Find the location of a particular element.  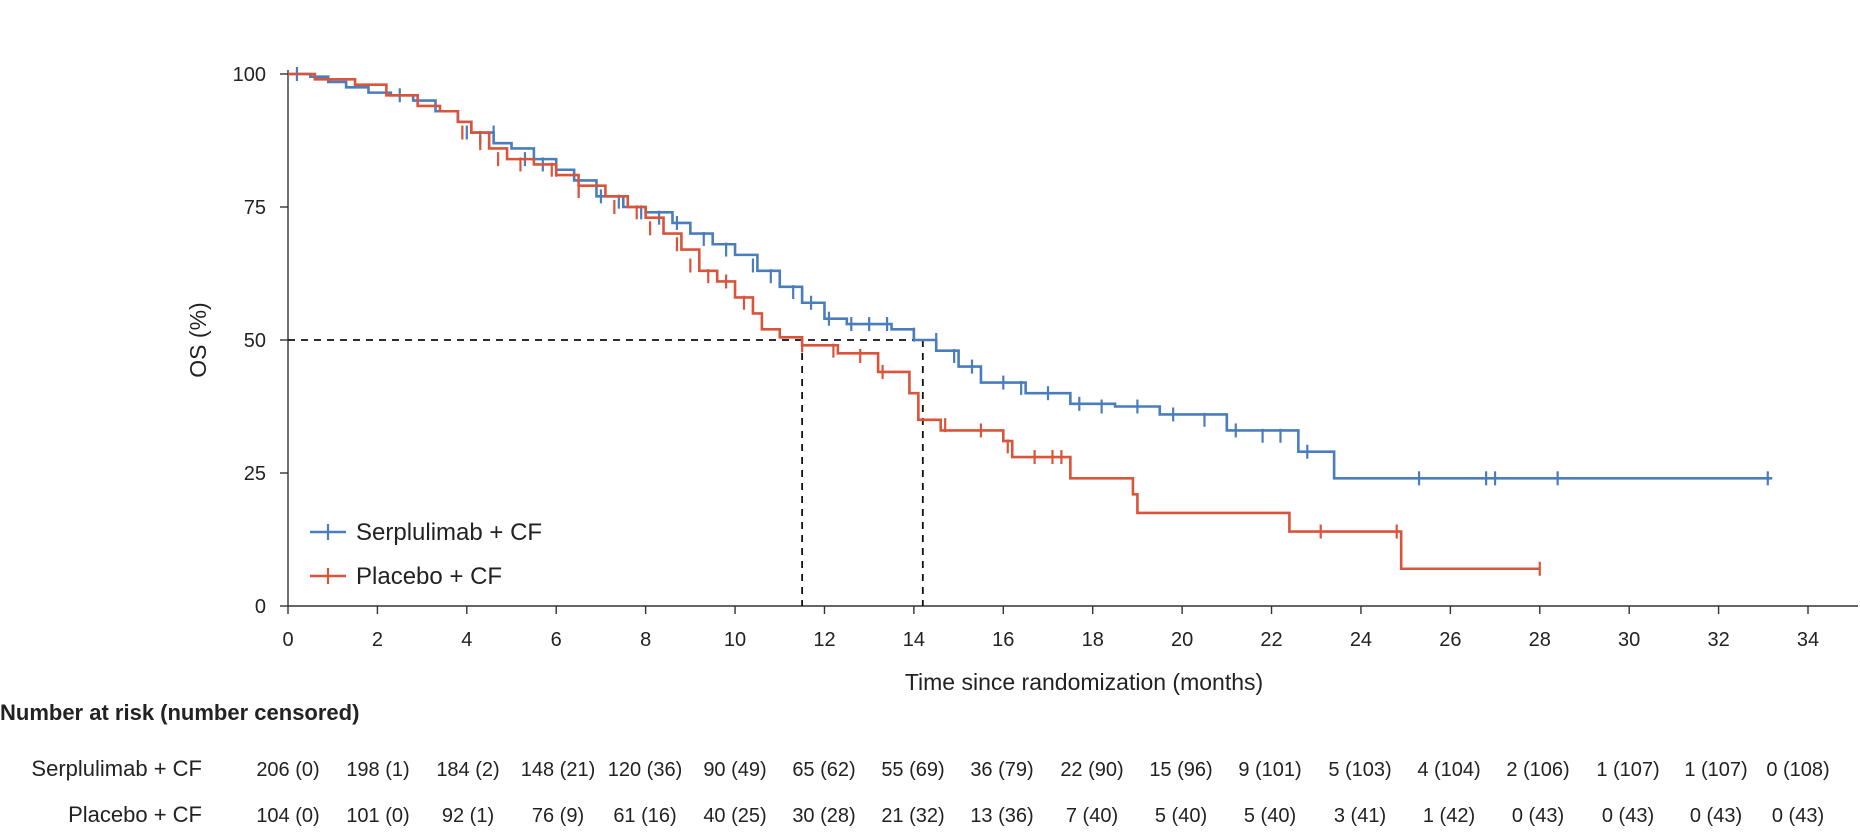

risk-cell: 9 (101) is located at coordinates (1269, 770).